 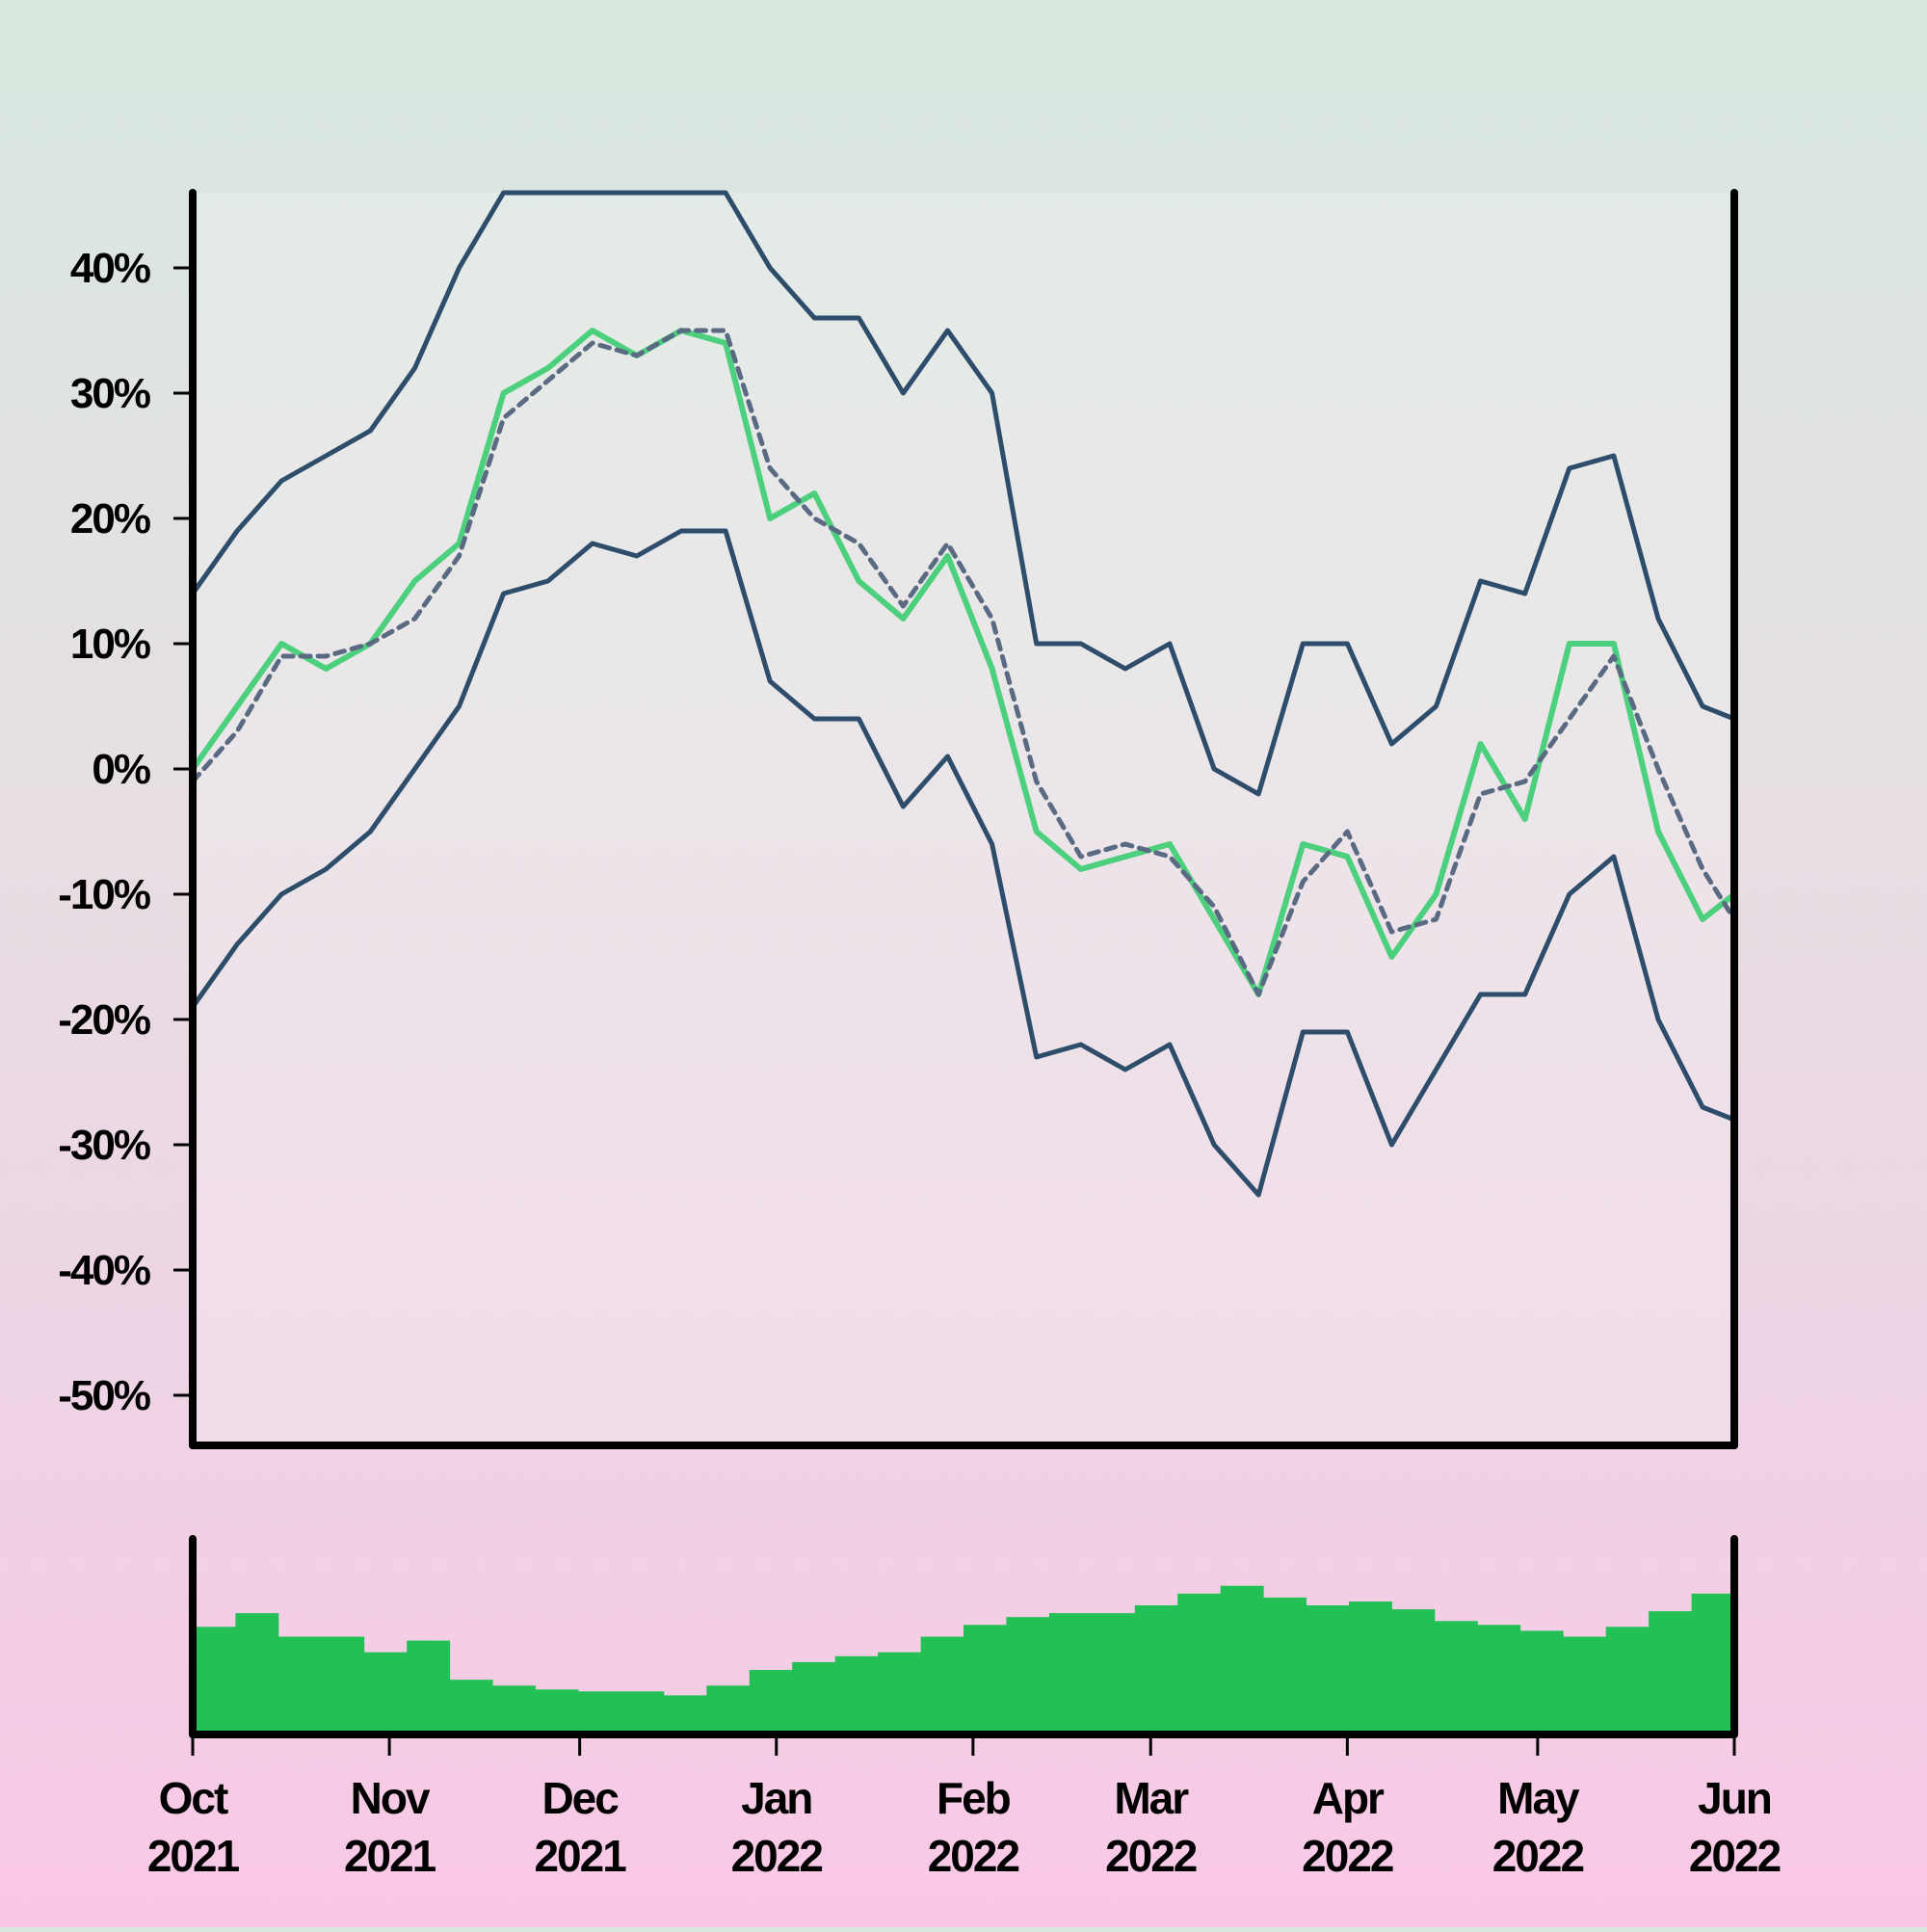 What do you see at coordinates (110, 519) in the screenshot?
I see `y-tick-label: 20%` at bounding box center [110, 519].